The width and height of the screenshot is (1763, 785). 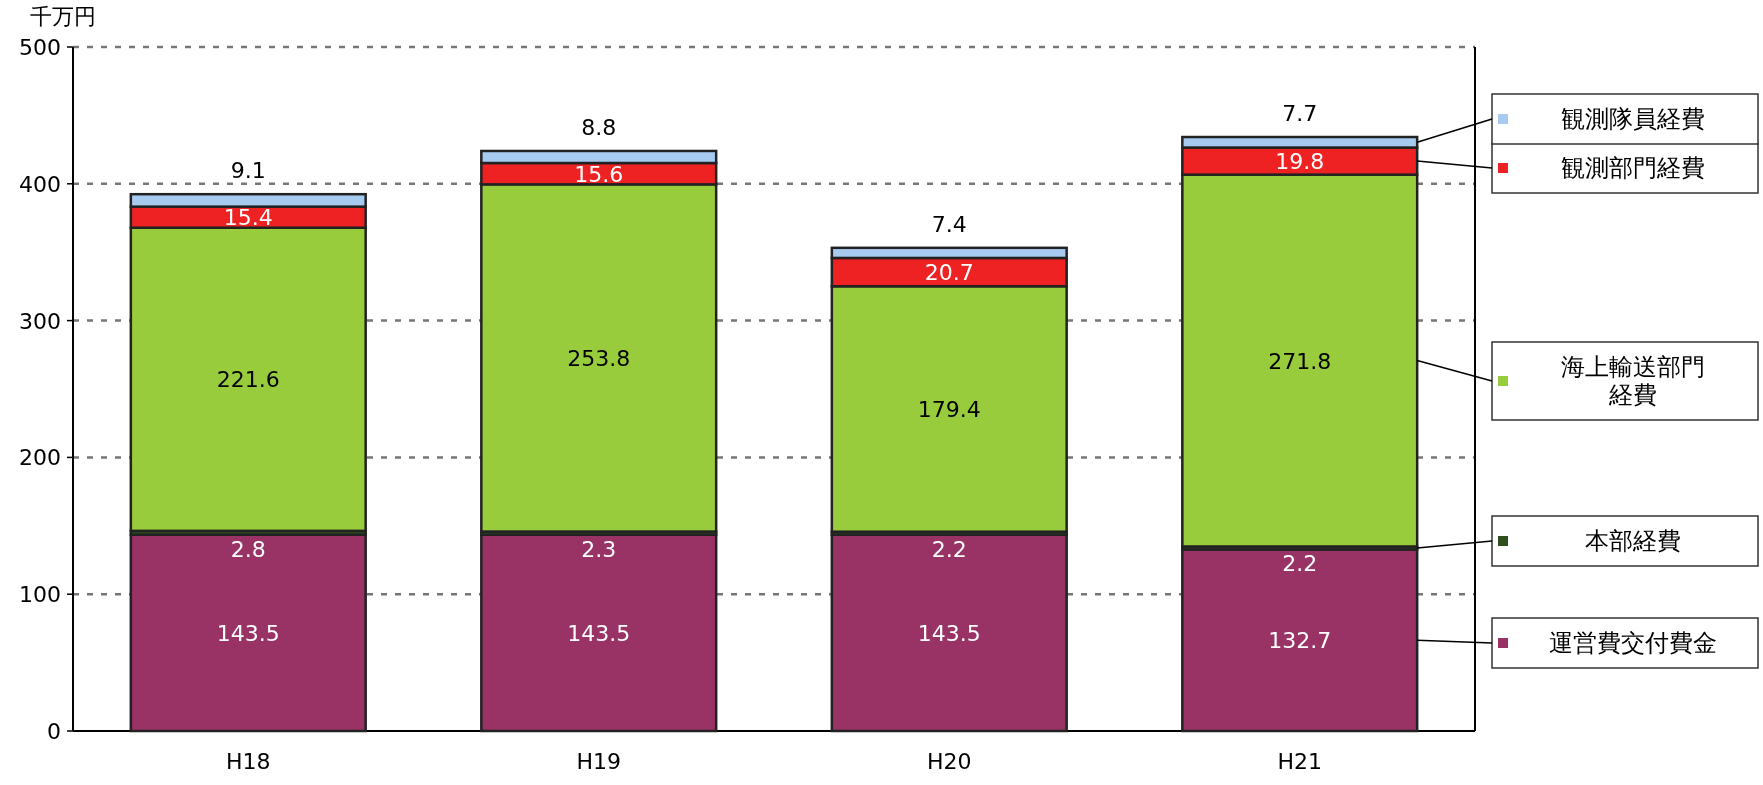 What do you see at coordinates (248, 380) in the screenshot?
I see `data-label: 221.6` at bounding box center [248, 380].